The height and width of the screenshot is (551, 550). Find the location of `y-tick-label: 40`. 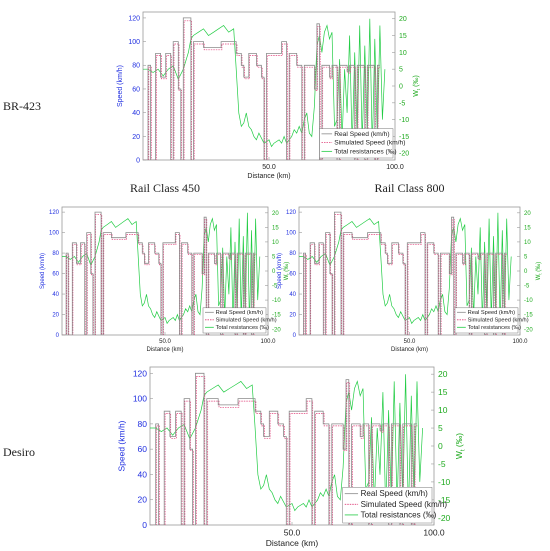

y-tick-label: 40 is located at coordinates (136, 113).